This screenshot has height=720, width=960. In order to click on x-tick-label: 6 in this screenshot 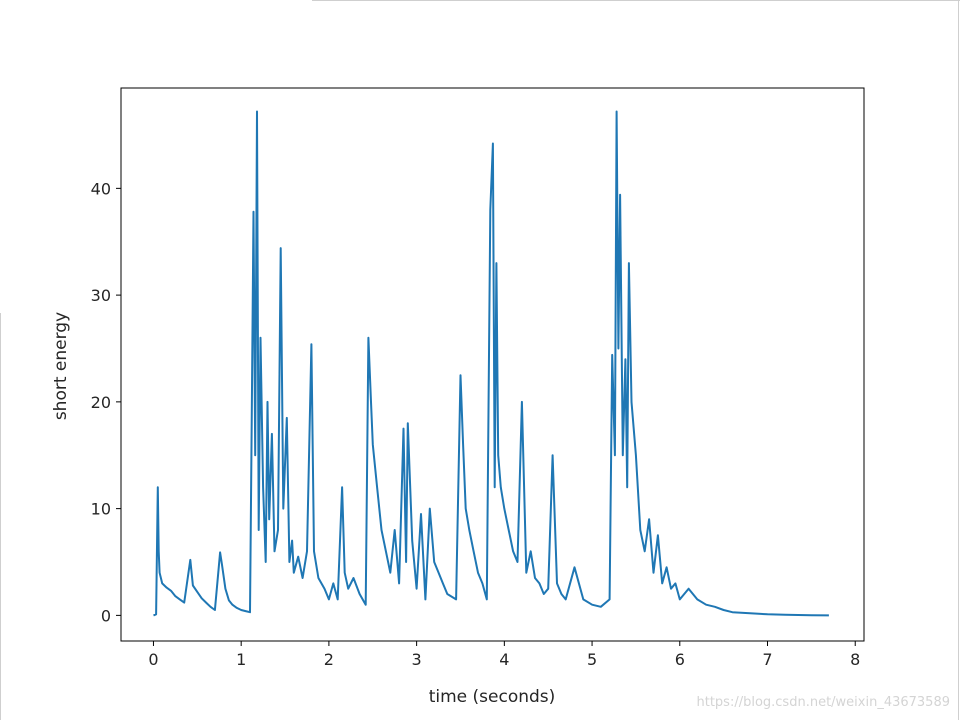, I will do `click(680, 659)`.